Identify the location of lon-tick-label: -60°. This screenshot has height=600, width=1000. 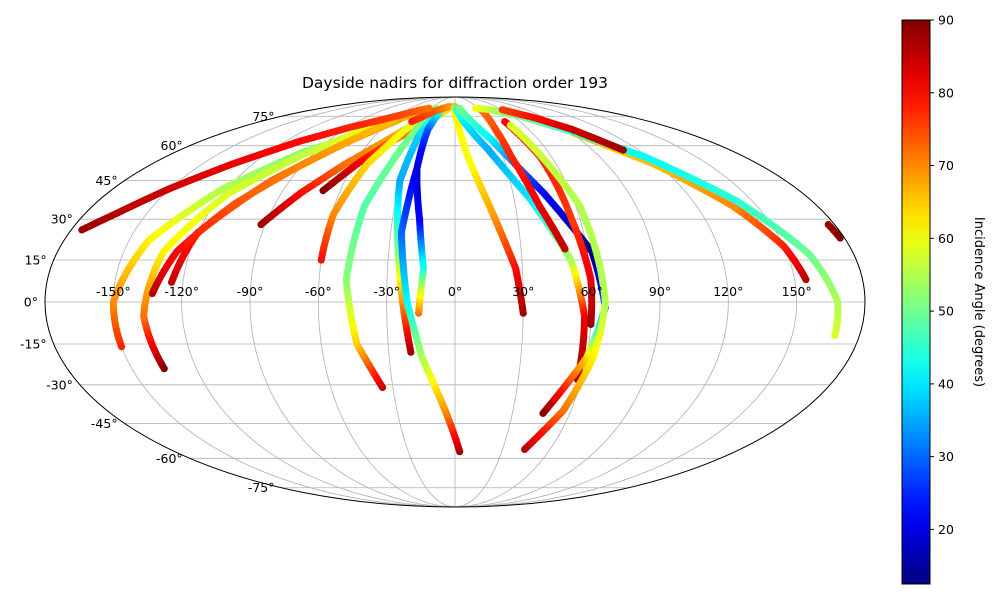
(318, 291).